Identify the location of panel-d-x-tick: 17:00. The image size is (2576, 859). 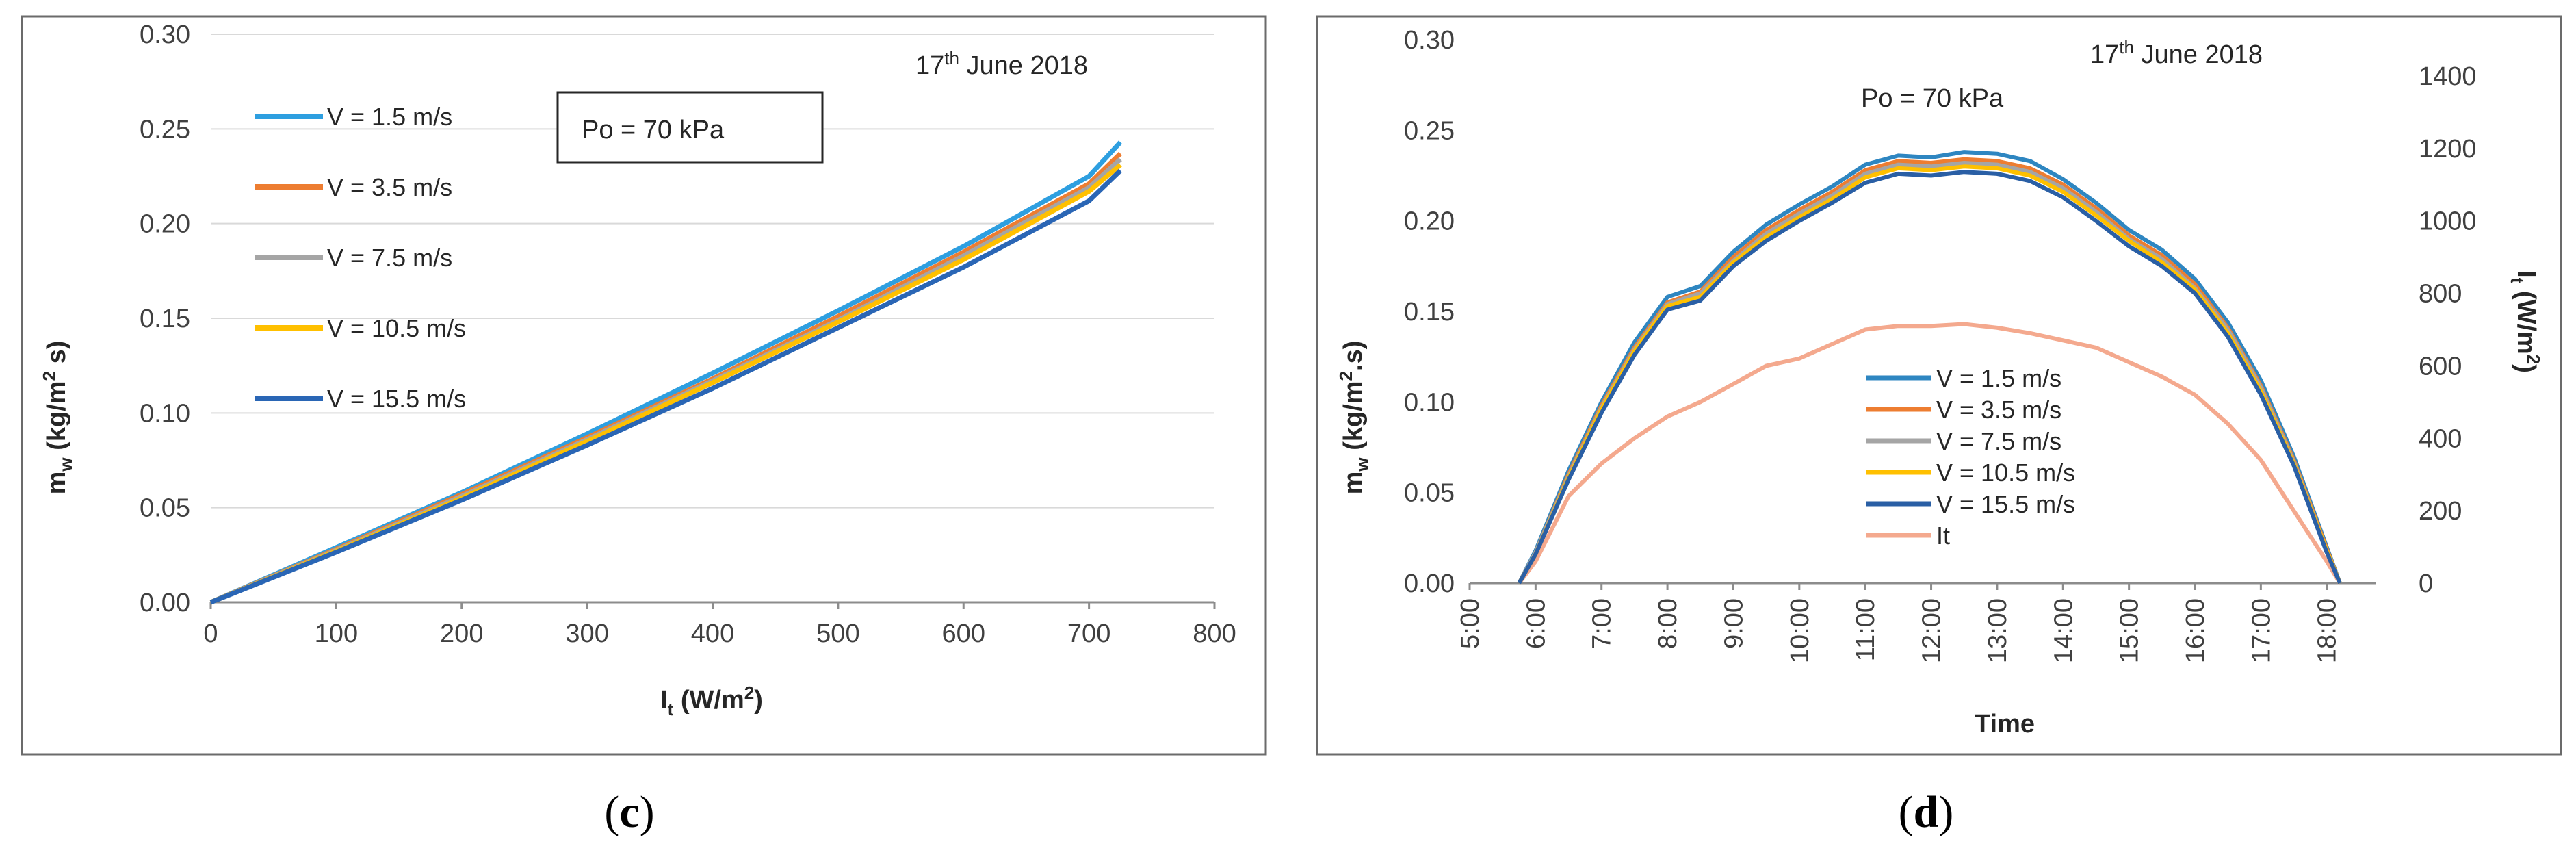
(2261, 630).